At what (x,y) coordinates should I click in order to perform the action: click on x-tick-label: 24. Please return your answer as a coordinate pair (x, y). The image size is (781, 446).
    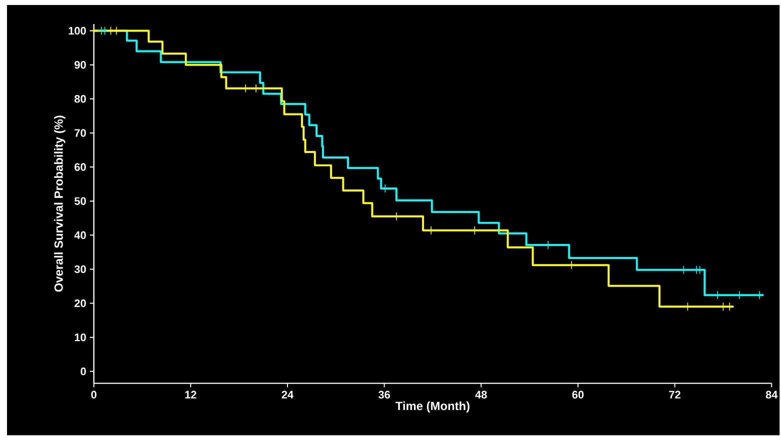
    Looking at the image, I should click on (288, 394).